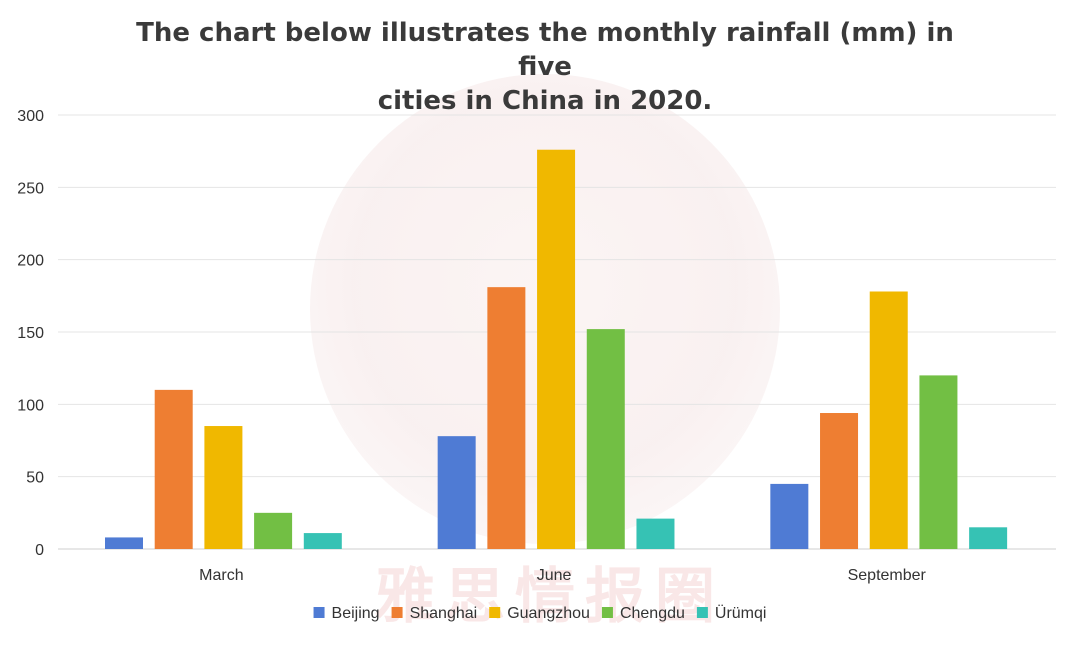 The image size is (1080, 648). Describe the element at coordinates (506, 418) in the screenshot. I see `bar-shanghai-june` at that location.